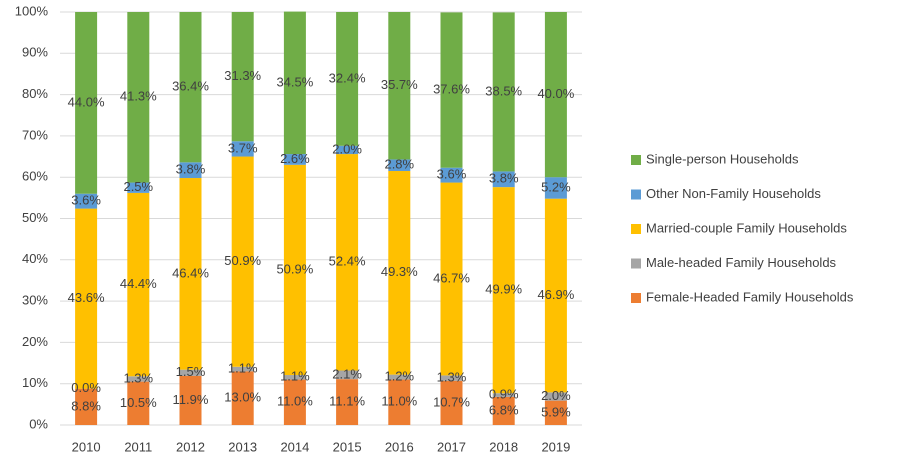  Describe the element at coordinates (35, 341) in the screenshot. I see `y-tick-label: 20%` at that location.